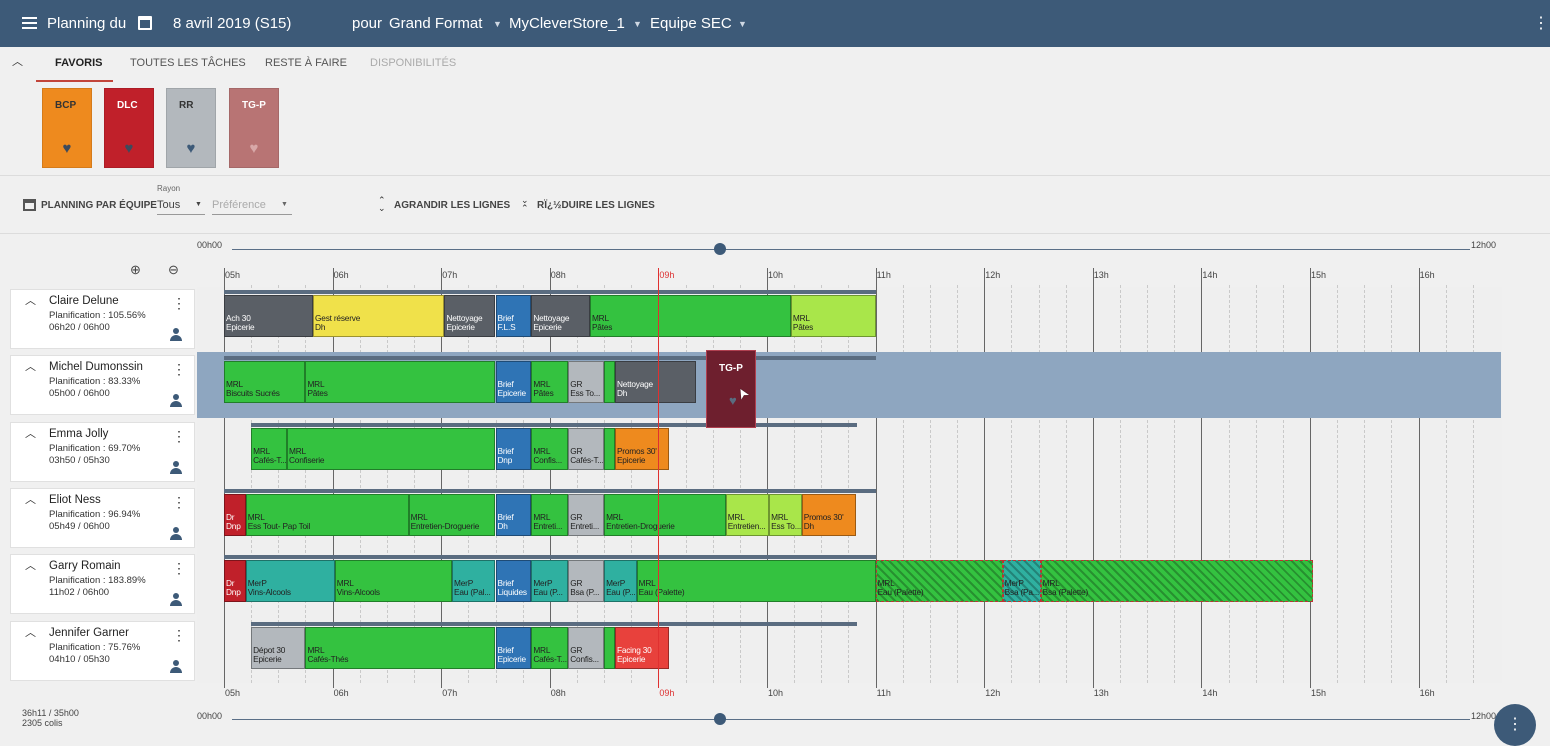  Describe the element at coordinates (513, 581) in the screenshot. I see `task-block: Brief Liquides` at that location.